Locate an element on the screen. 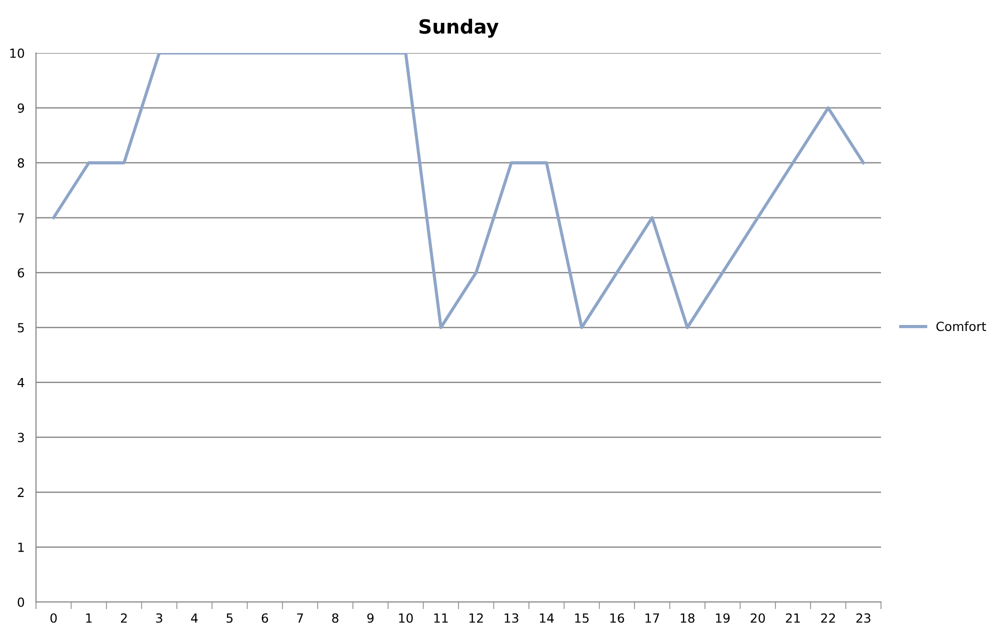  y-tick-label: 7 is located at coordinates (21, 217).